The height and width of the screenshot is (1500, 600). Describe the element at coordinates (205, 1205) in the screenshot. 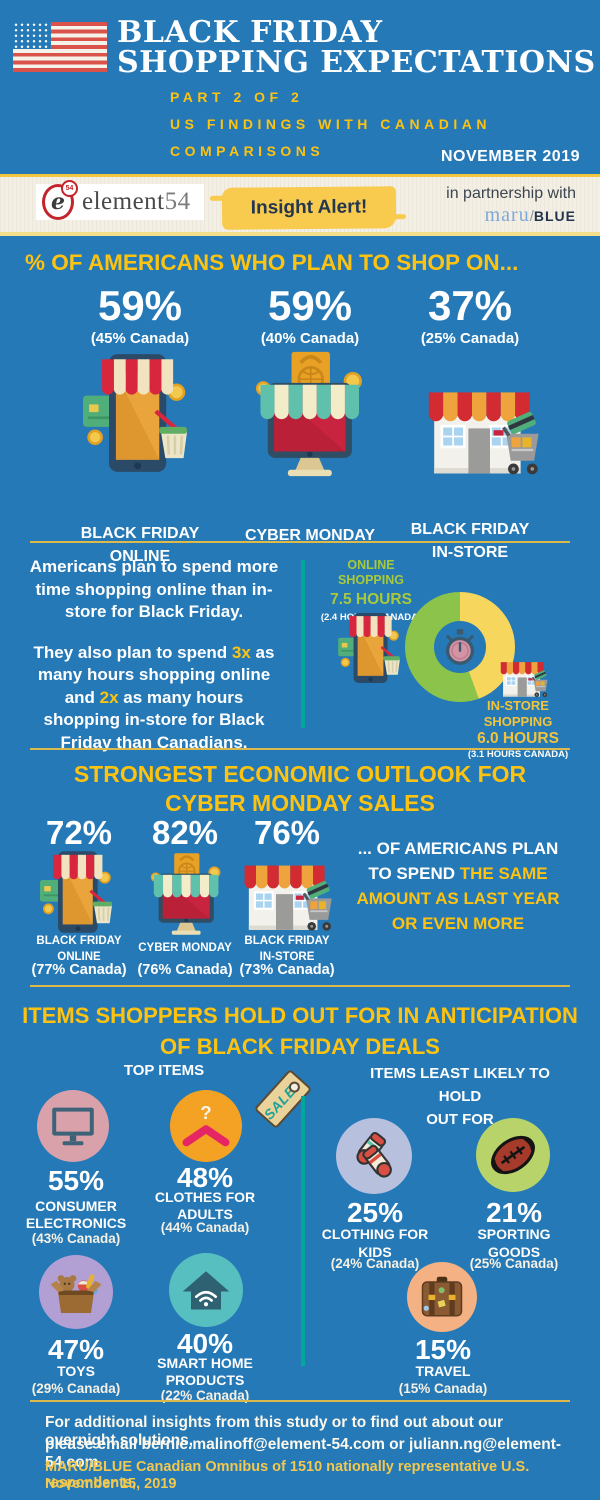

I see `item-label: CLOTHES FOR ADULTS` at that location.